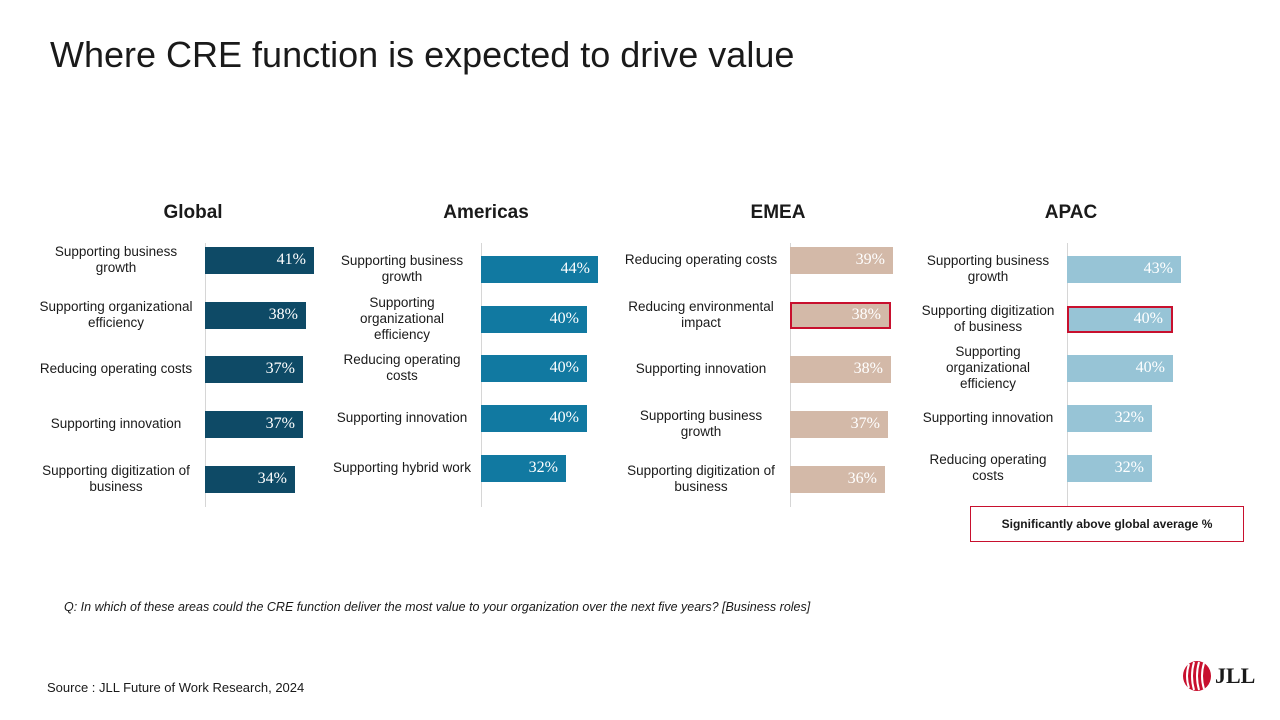 This screenshot has width=1280, height=720. What do you see at coordinates (701, 314) in the screenshot?
I see `category-label: Reducing environmental impact` at bounding box center [701, 314].